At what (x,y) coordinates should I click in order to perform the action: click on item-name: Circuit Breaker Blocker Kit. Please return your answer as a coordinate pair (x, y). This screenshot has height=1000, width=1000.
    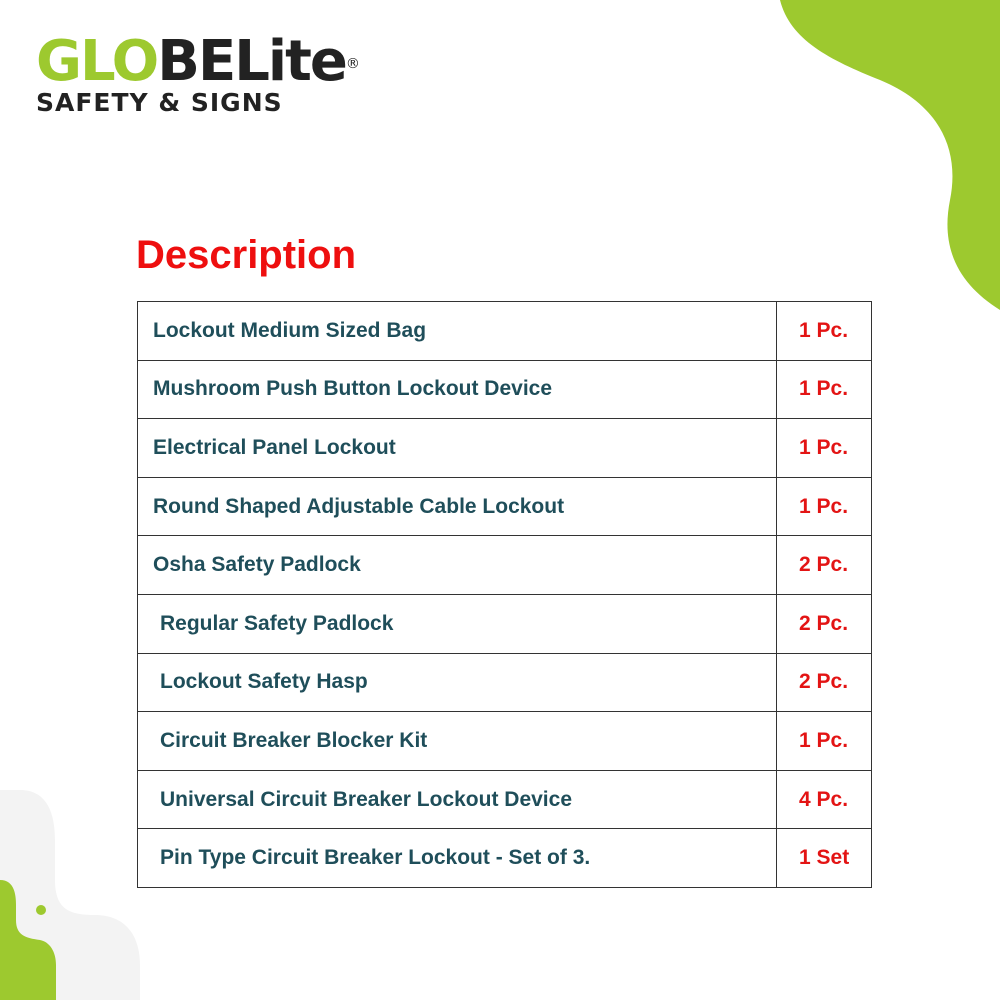
    Looking at the image, I should click on (457, 741).